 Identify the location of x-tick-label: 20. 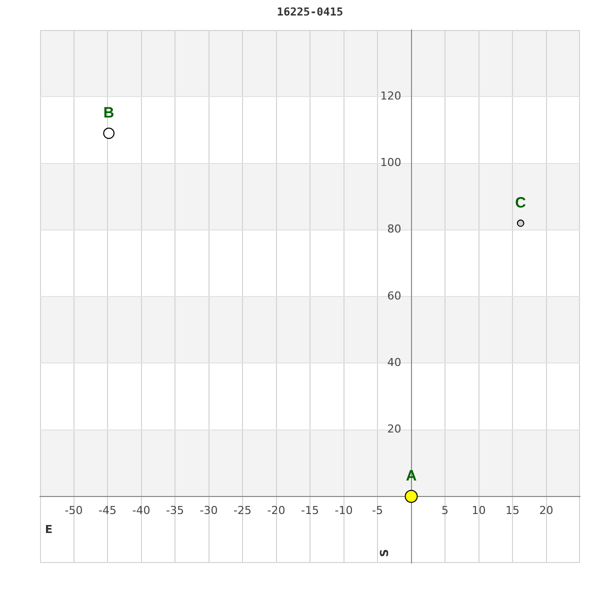
(546, 510).